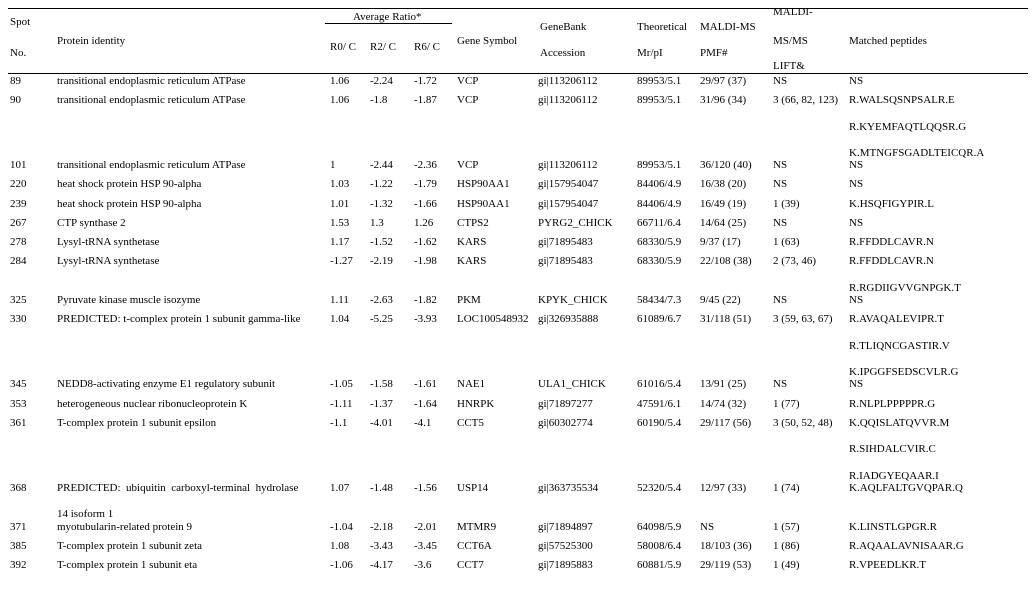 This screenshot has width=1034, height=615. Describe the element at coordinates (388, 23) in the screenshot. I see `group-rule` at that location.